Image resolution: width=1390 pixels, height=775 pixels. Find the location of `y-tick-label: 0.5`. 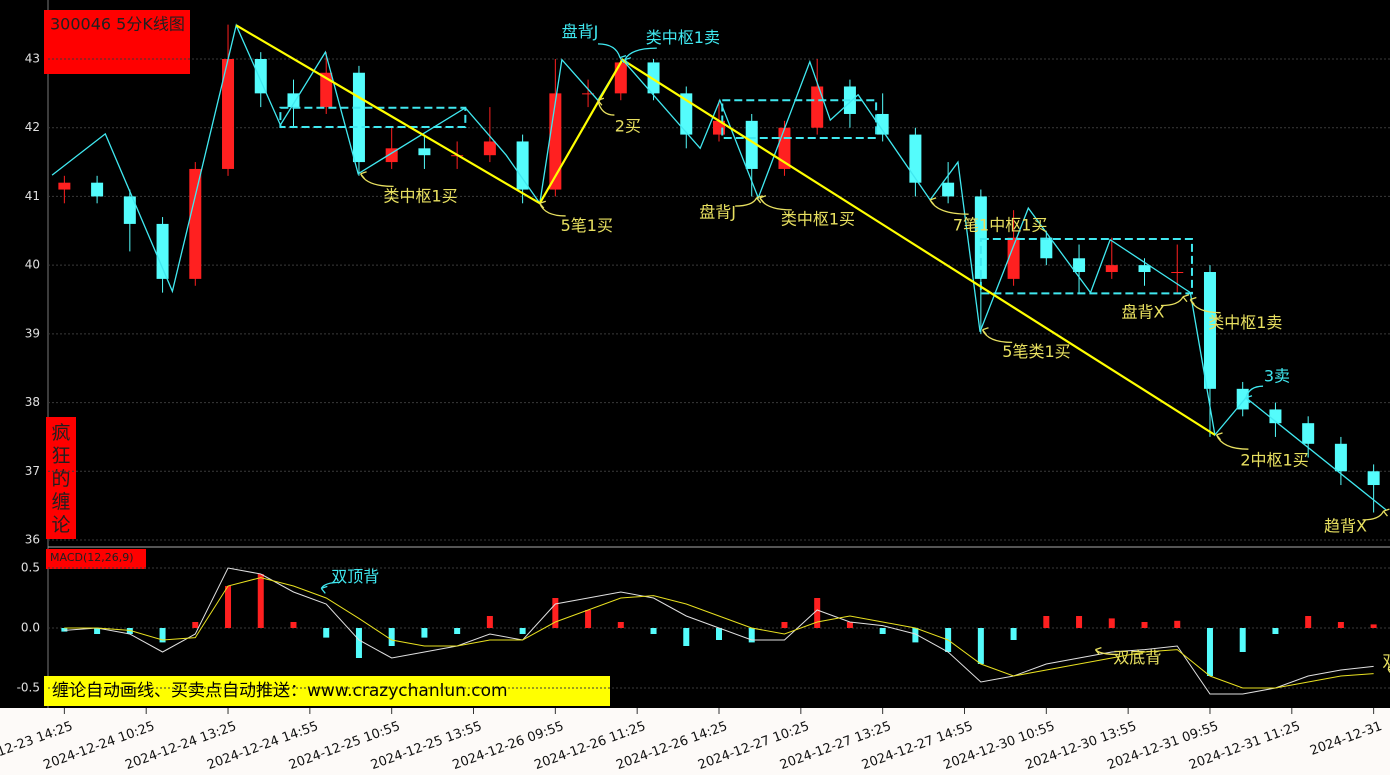

y-tick-label: 0.5 is located at coordinates (30, 568).